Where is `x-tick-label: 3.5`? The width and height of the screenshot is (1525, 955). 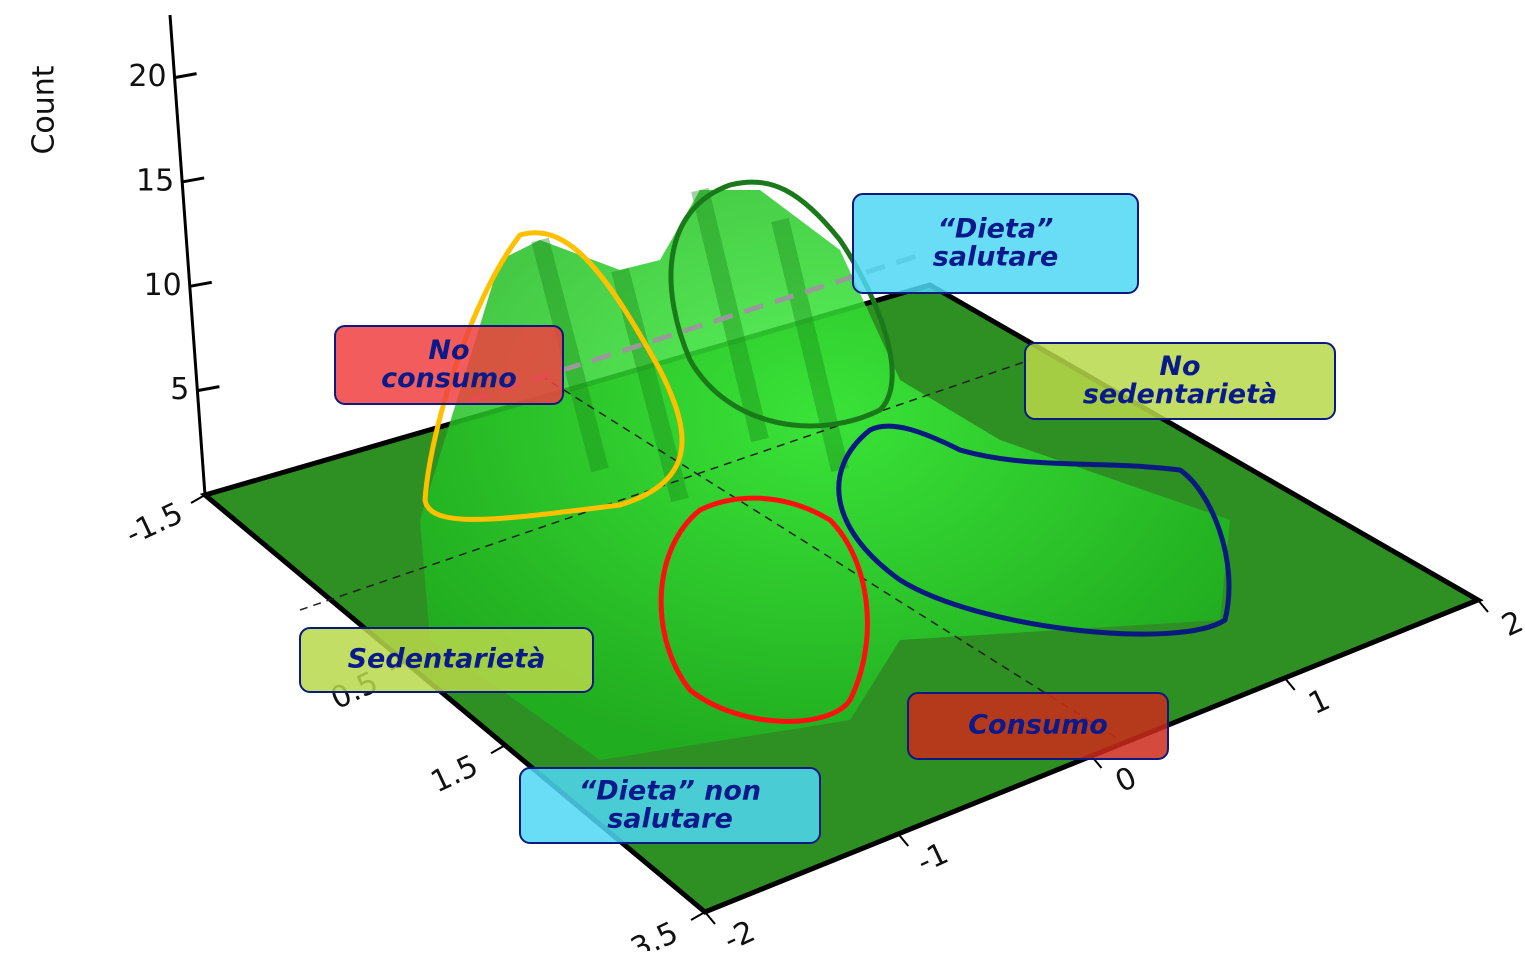 x-tick-label: 3.5 is located at coordinates (655, 933).